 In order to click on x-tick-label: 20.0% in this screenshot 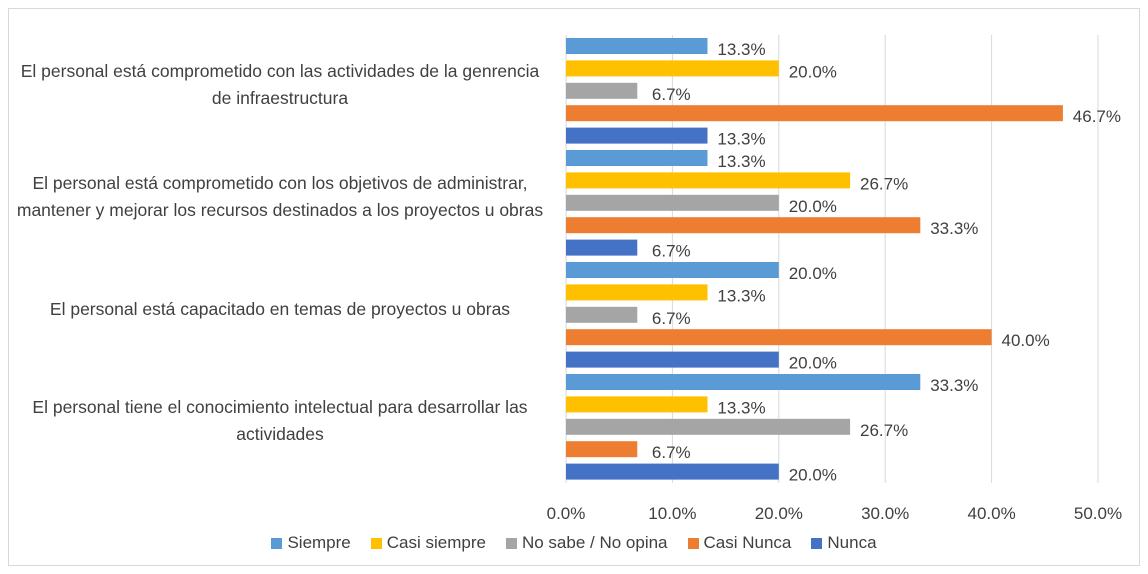, I will do `click(779, 513)`.